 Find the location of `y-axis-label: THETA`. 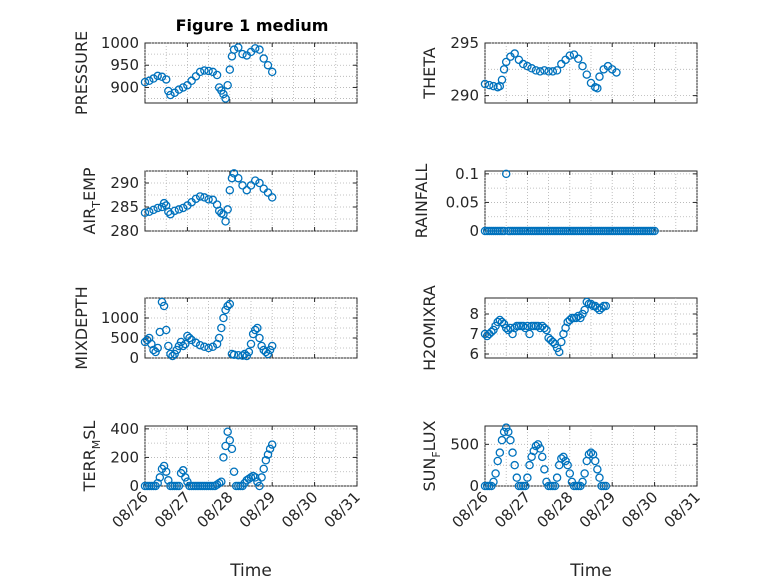

y-axis-label: THETA is located at coordinates (429, 73).